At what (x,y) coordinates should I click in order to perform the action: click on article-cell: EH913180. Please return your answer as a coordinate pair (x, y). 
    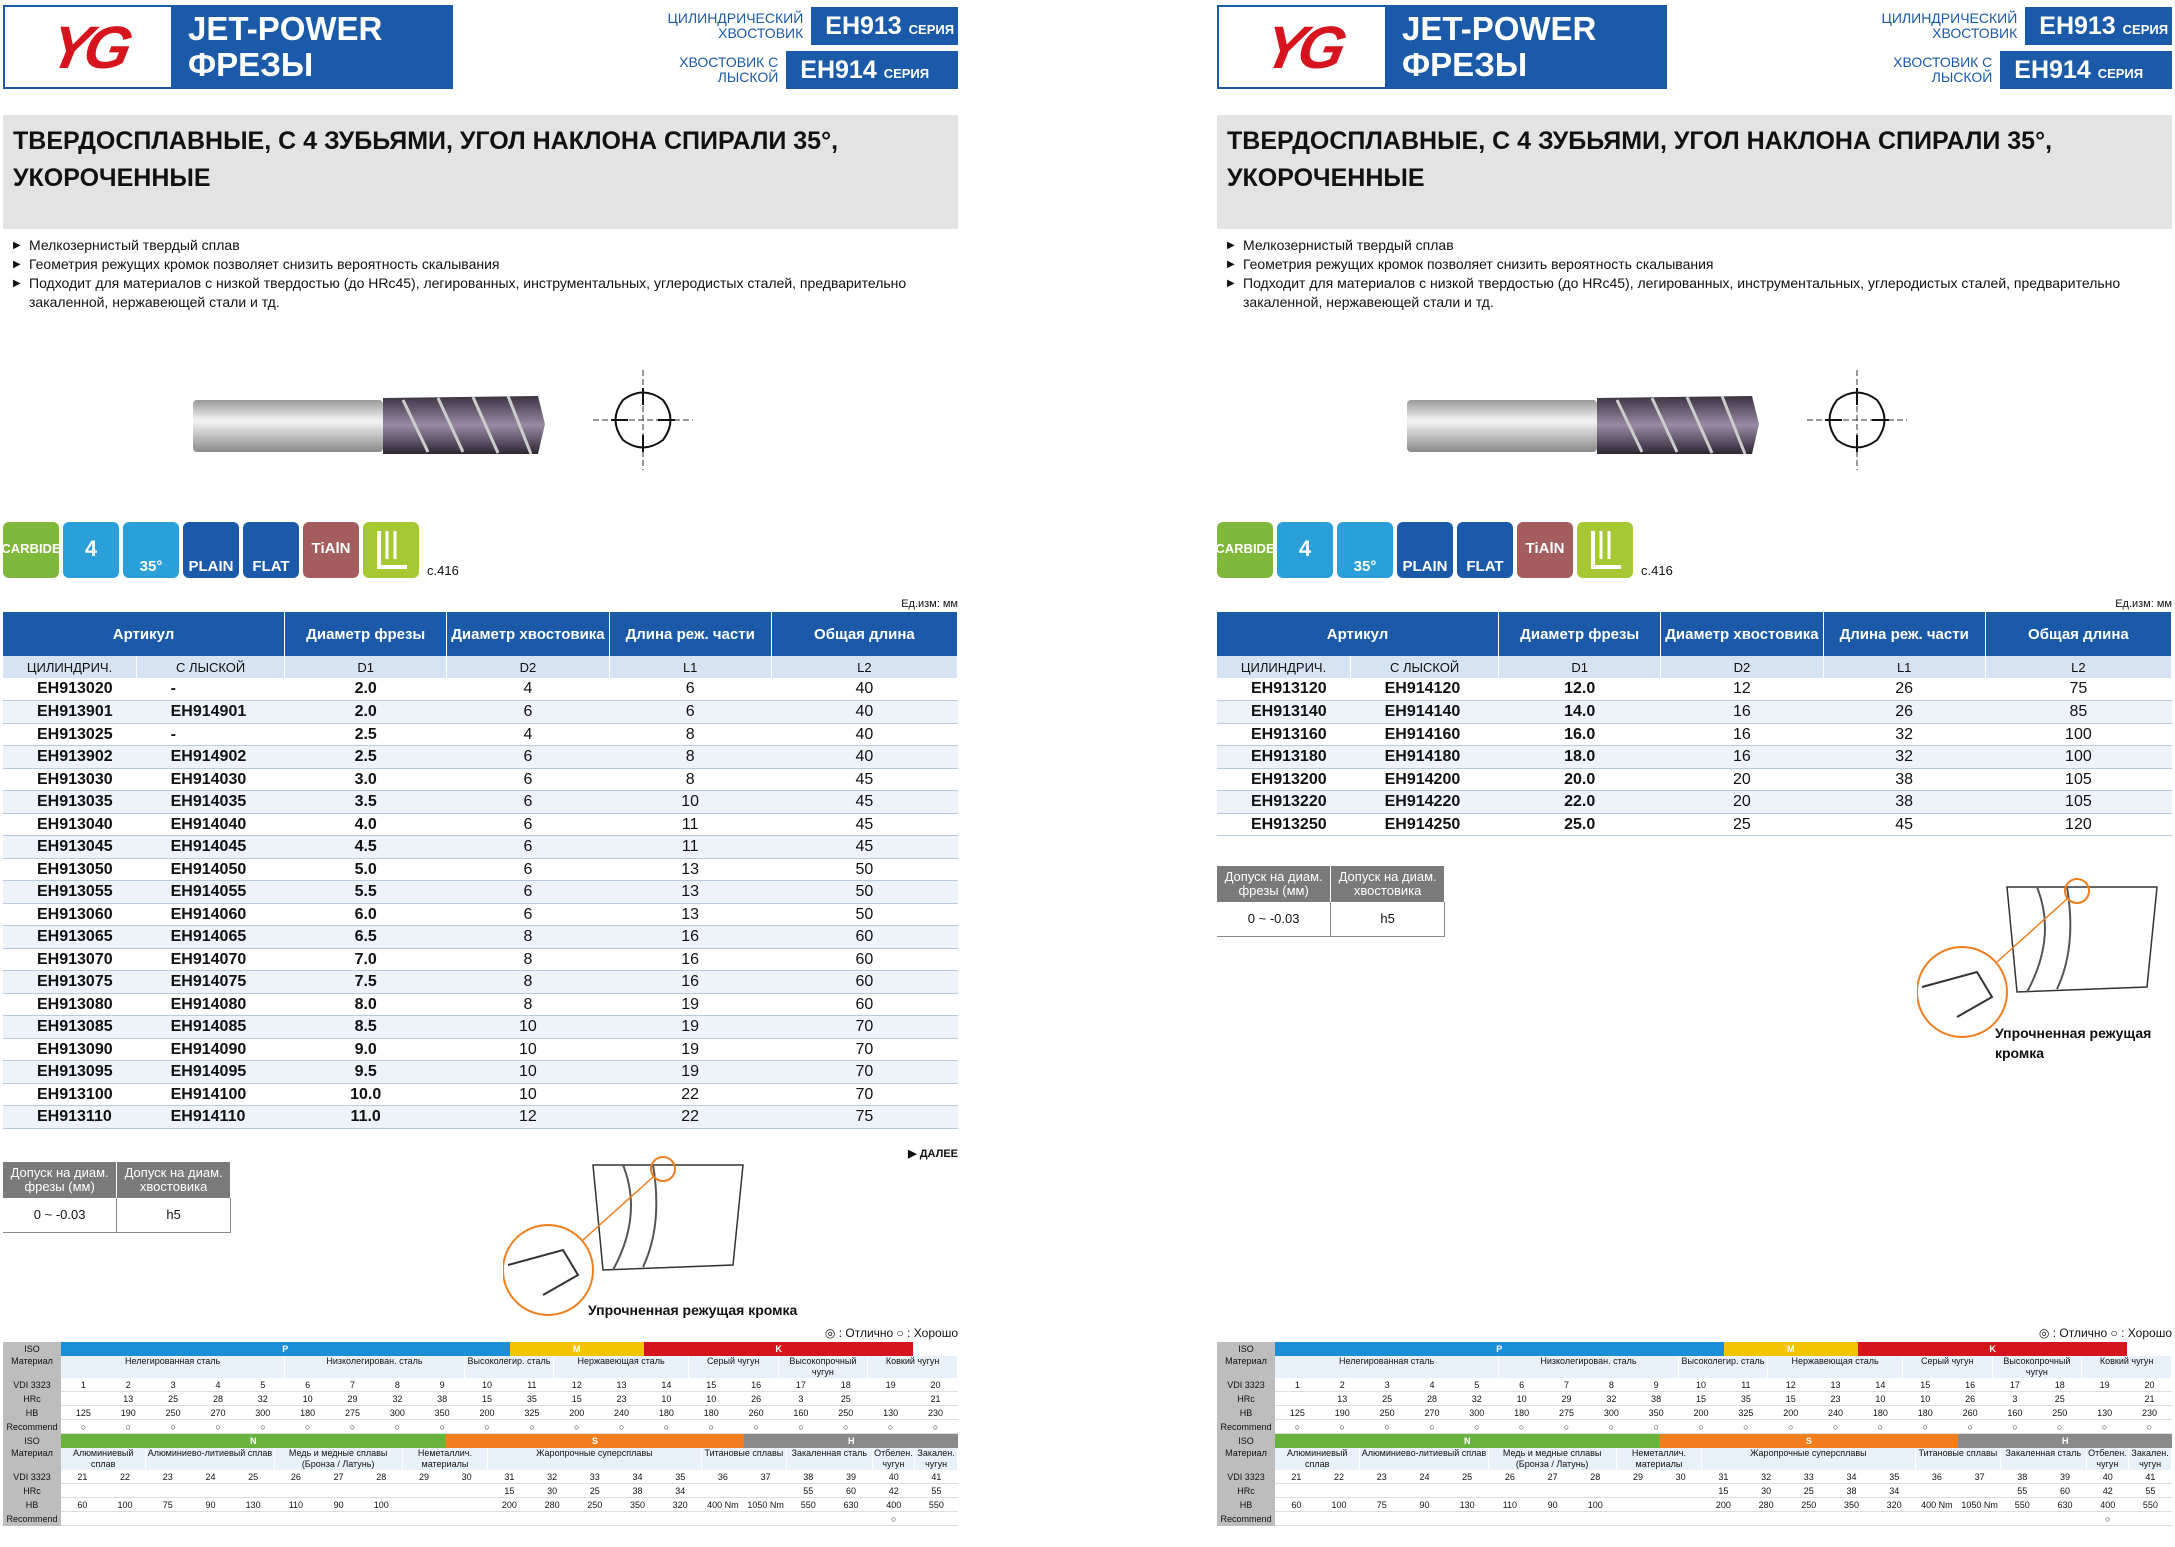
    Looking at the image, I should click on (1284, 757).